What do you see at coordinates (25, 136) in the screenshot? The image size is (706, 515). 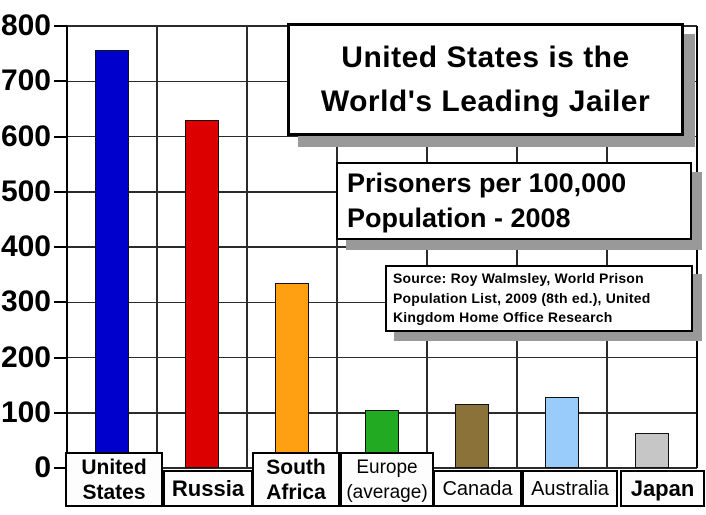 I see `y-axis-label: 600` at bounding box center [25, 136].